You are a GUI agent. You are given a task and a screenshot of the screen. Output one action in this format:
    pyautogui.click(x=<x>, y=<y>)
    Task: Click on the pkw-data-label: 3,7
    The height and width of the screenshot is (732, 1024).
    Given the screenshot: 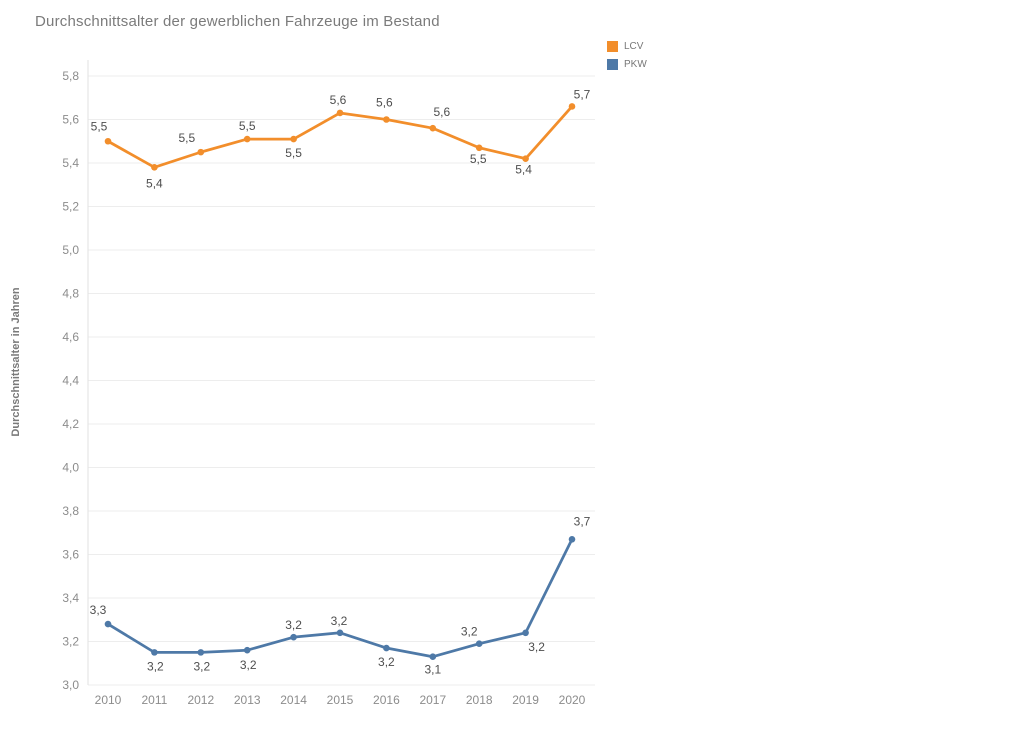 What is the action you would take?
    pyautogui.click(x=582, y=521)
    